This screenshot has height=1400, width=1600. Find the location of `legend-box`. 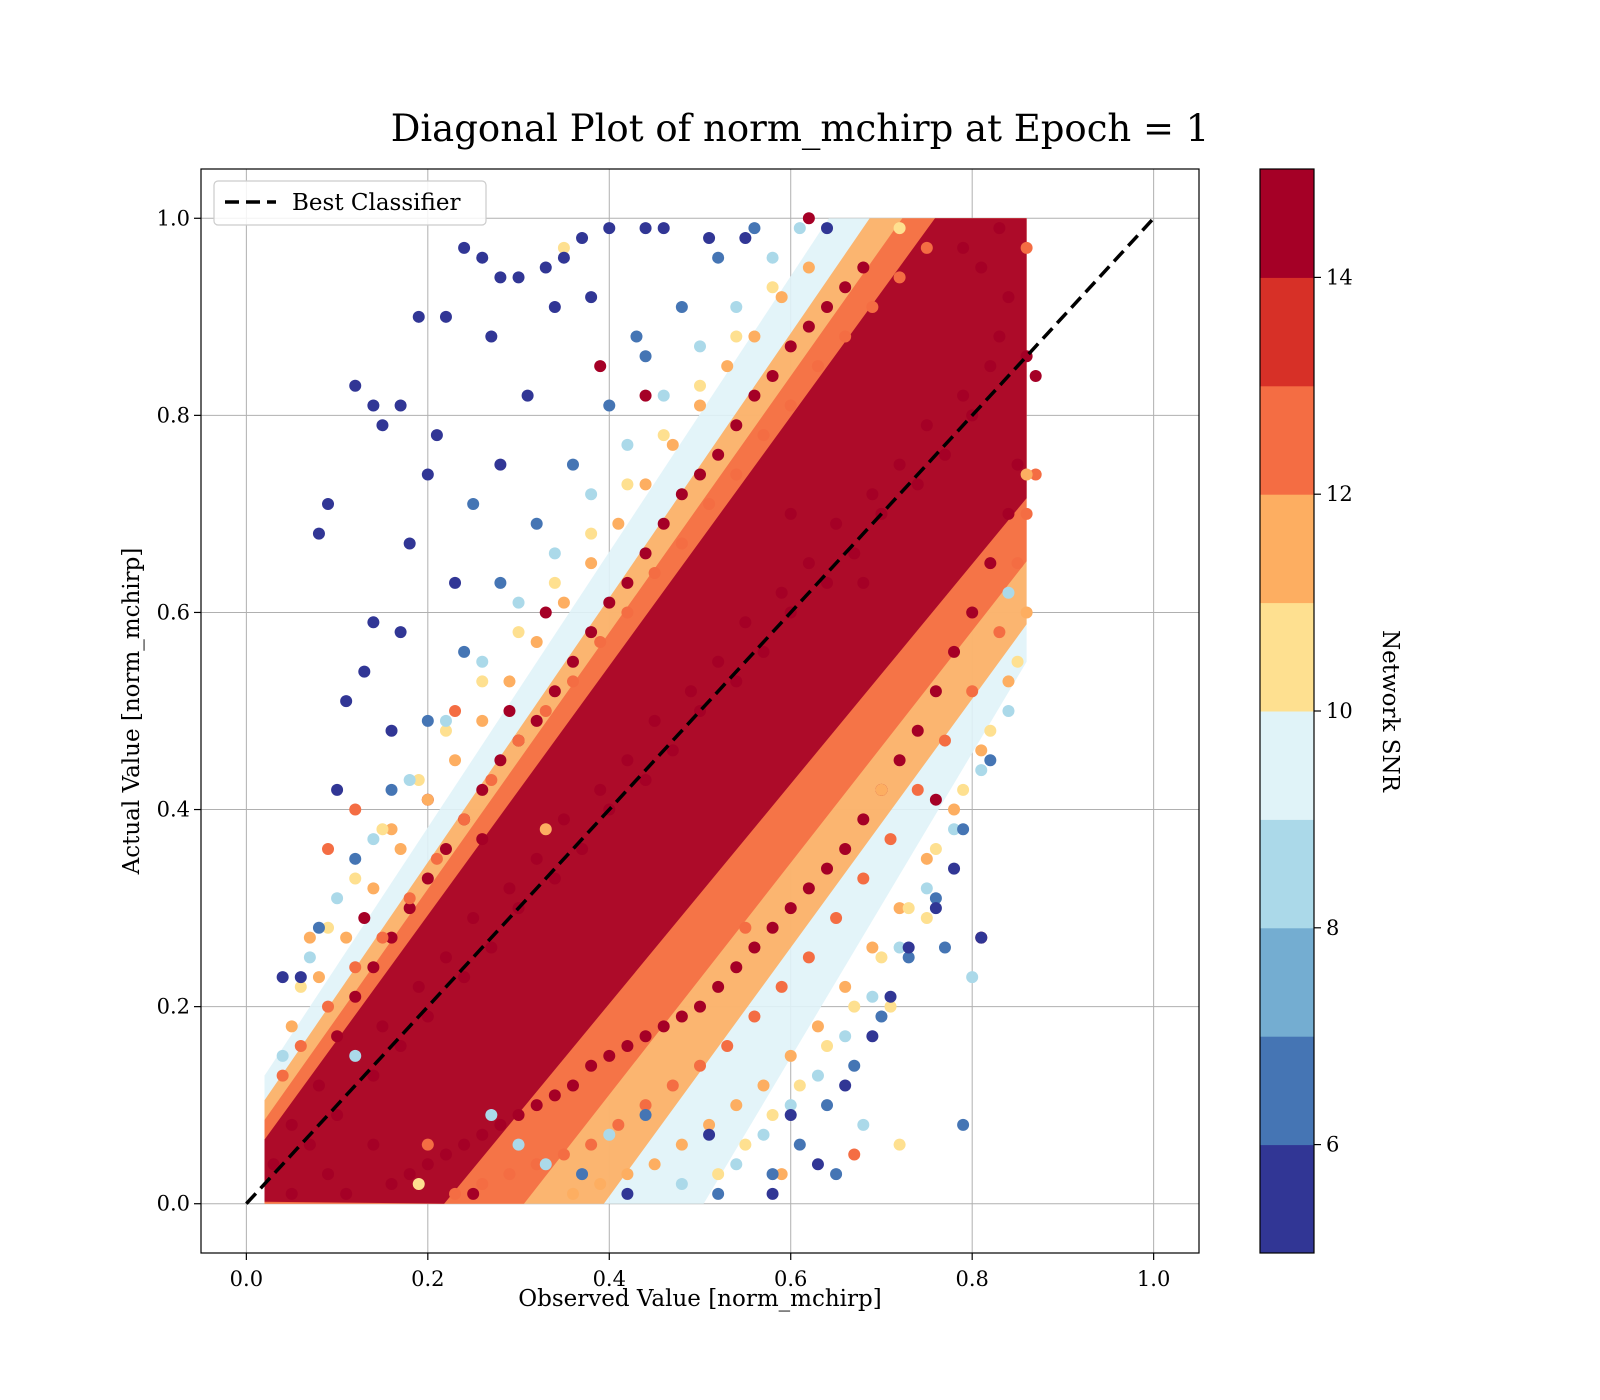

legend-box is located at coordinates (350, 203).